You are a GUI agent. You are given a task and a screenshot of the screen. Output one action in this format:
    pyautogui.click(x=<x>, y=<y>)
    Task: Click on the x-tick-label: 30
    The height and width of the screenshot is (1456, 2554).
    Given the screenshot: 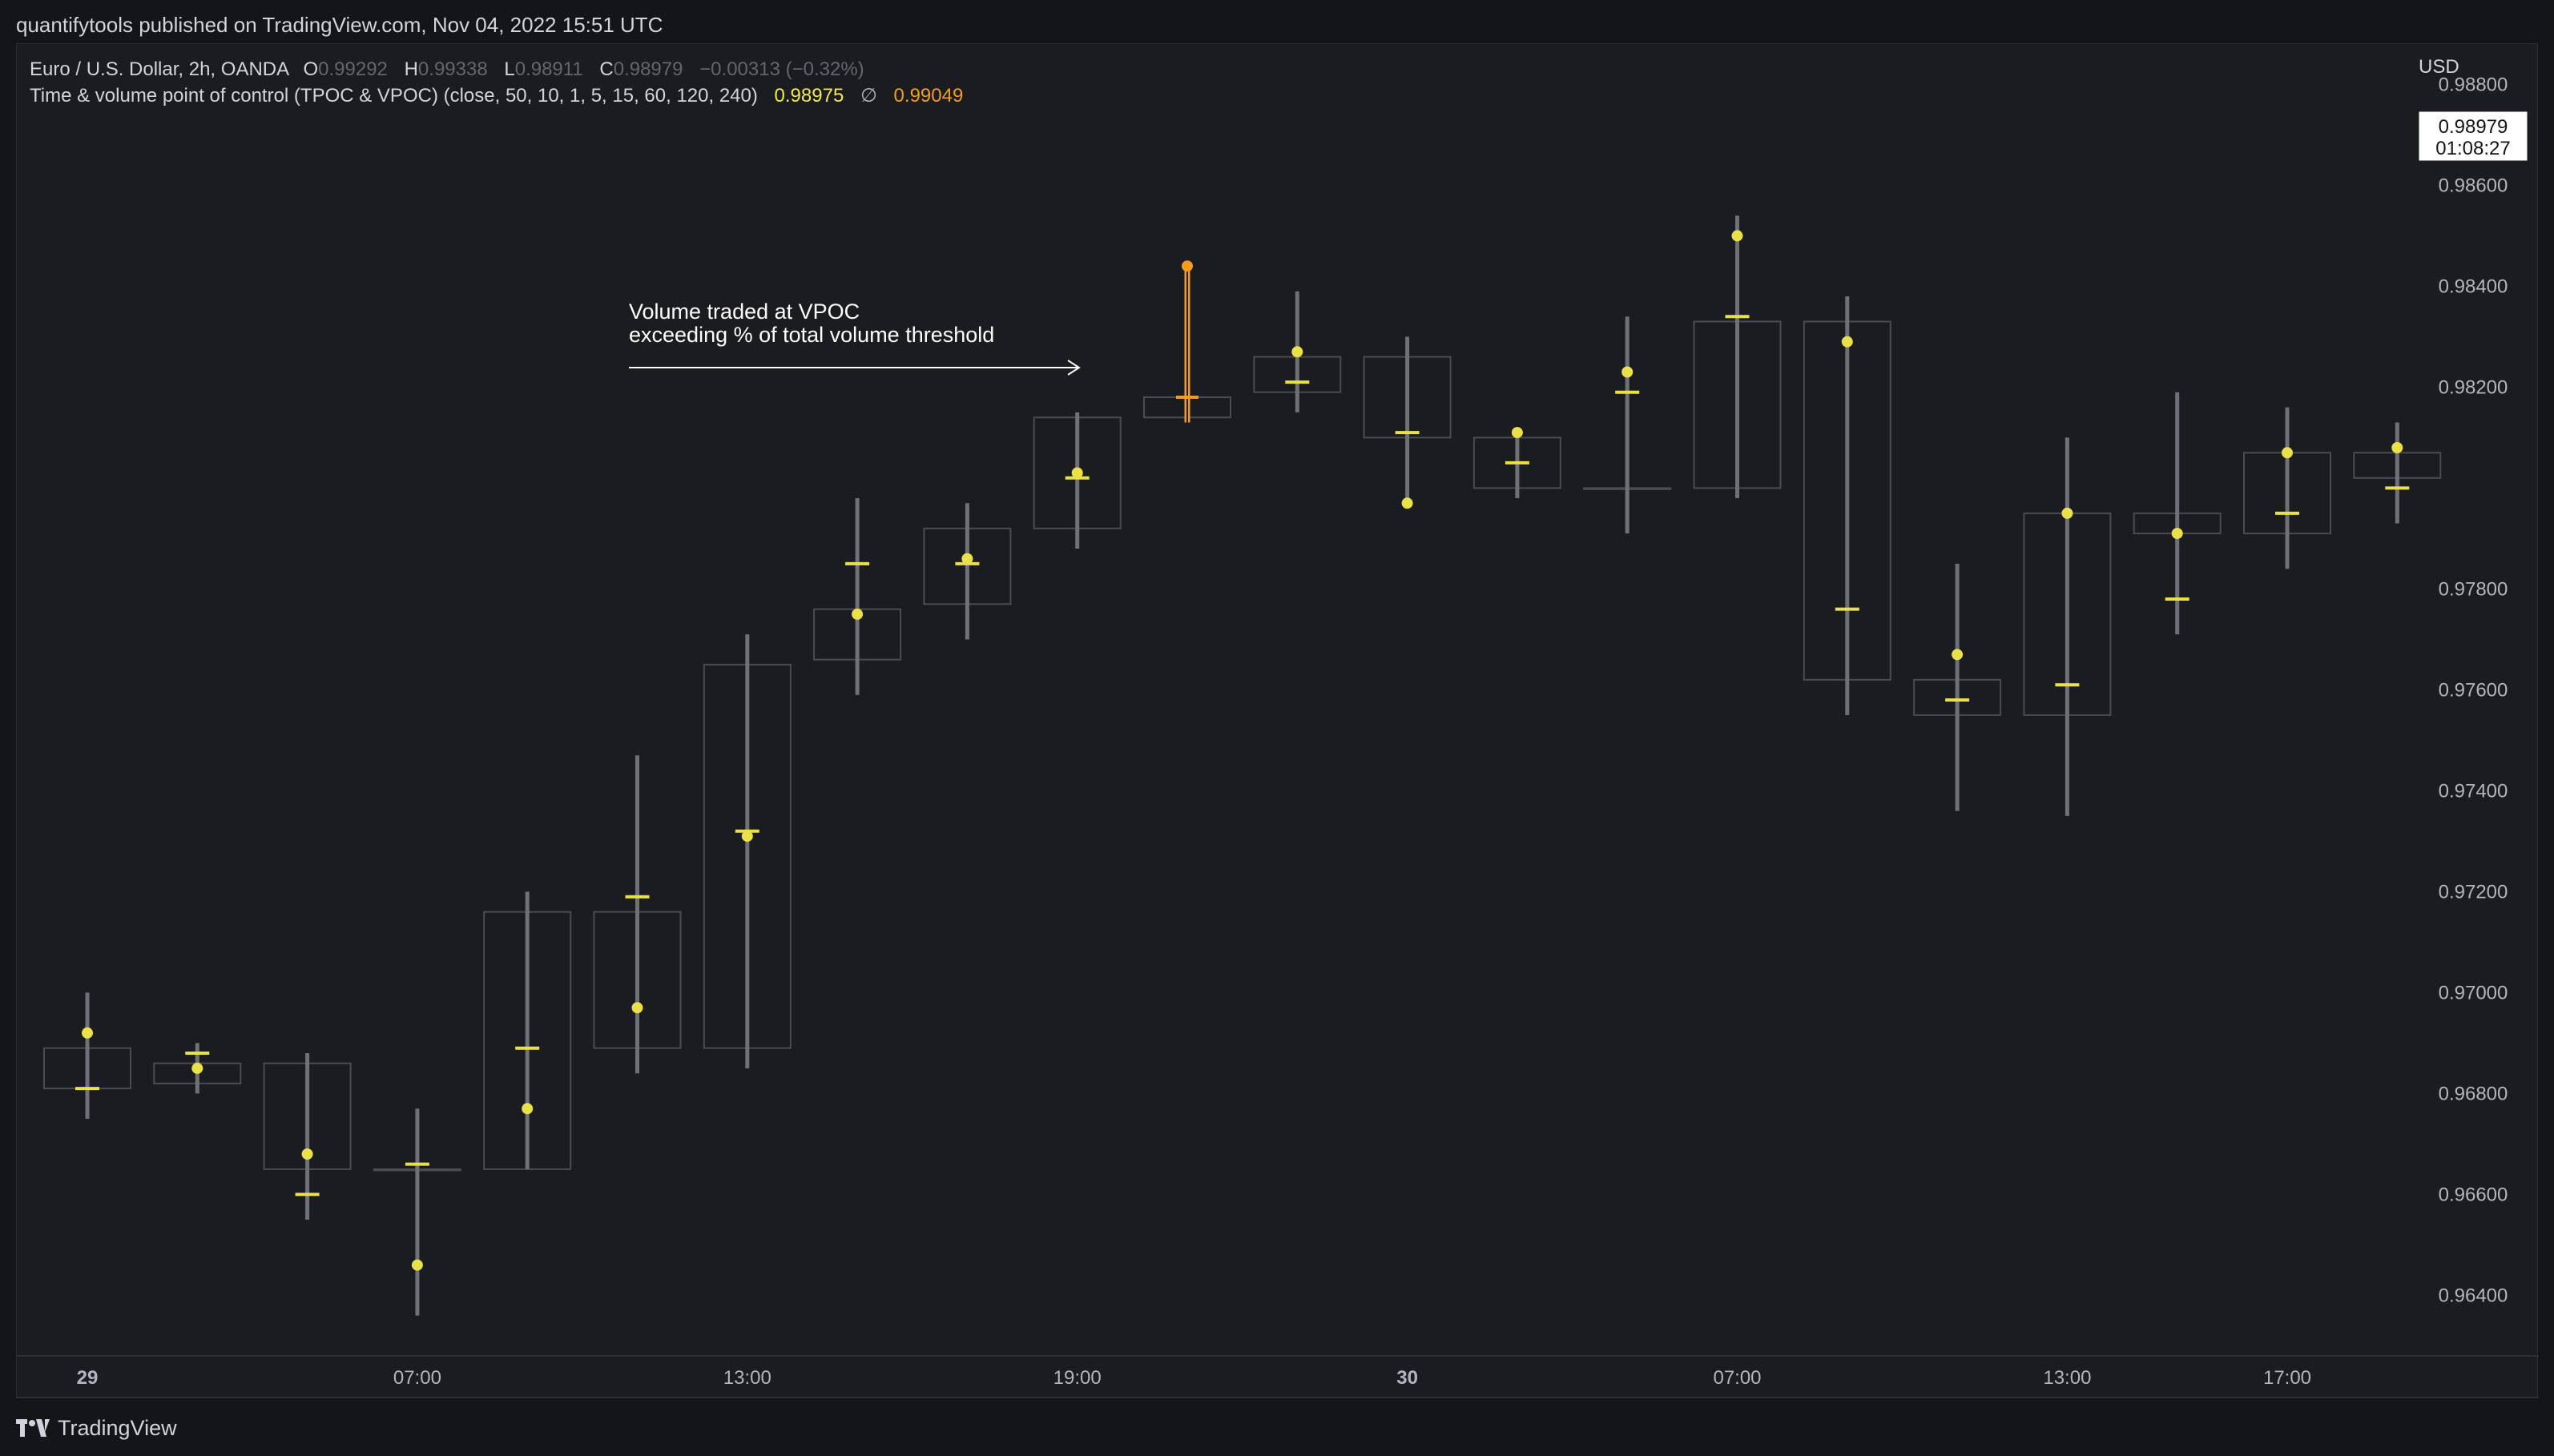 What is the action you would take?
    pyautogui.click(x=1407, y=1378)
    